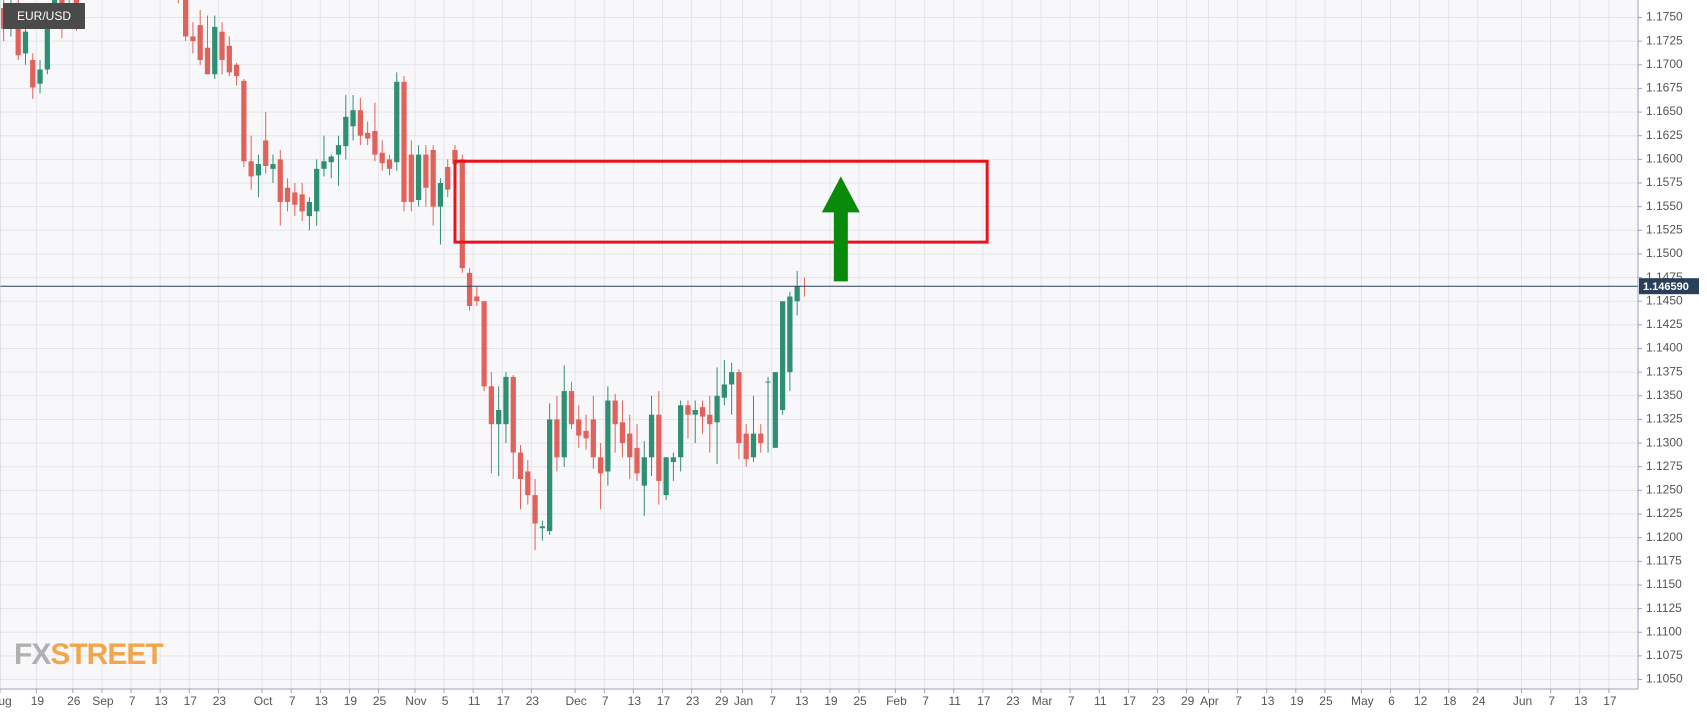 This screenshot has width=1707, height=712. I want to click on y-tick-label: 1.1050, so click(1664, 679).